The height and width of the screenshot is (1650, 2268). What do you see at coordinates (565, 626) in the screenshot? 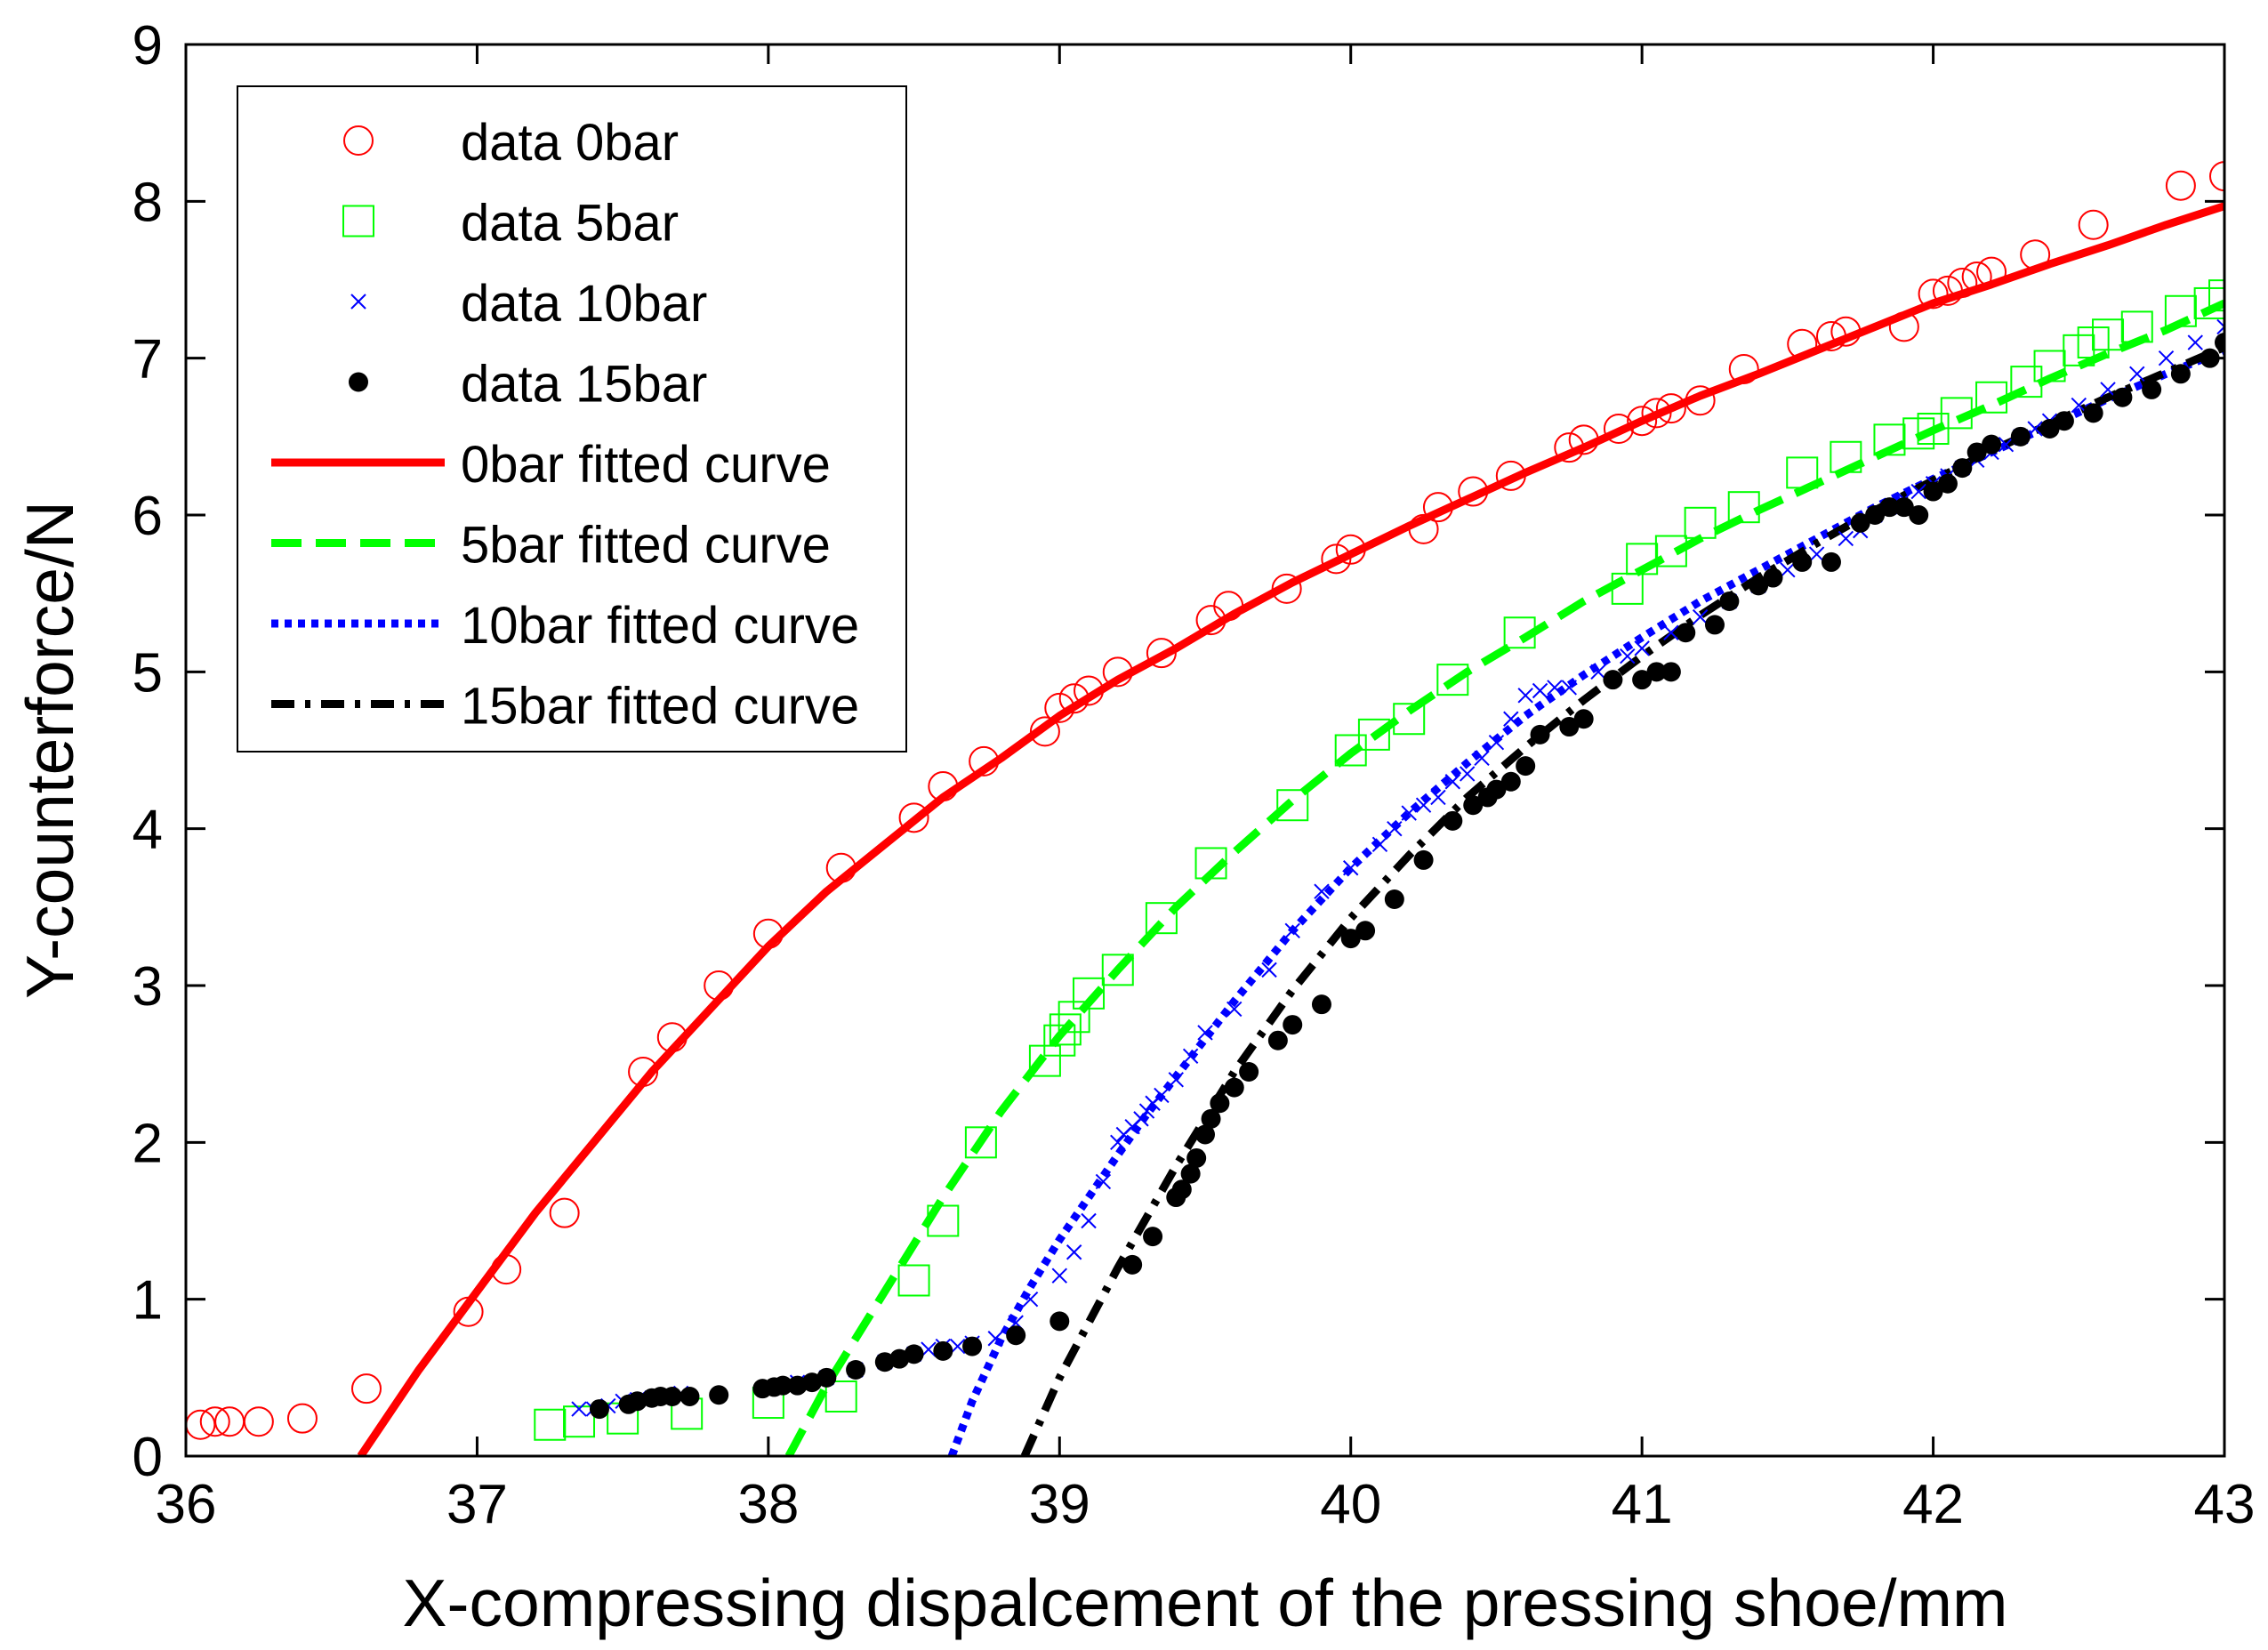
I see `legend-item: 10bar fitted curve` at bounding box center [565, 626].